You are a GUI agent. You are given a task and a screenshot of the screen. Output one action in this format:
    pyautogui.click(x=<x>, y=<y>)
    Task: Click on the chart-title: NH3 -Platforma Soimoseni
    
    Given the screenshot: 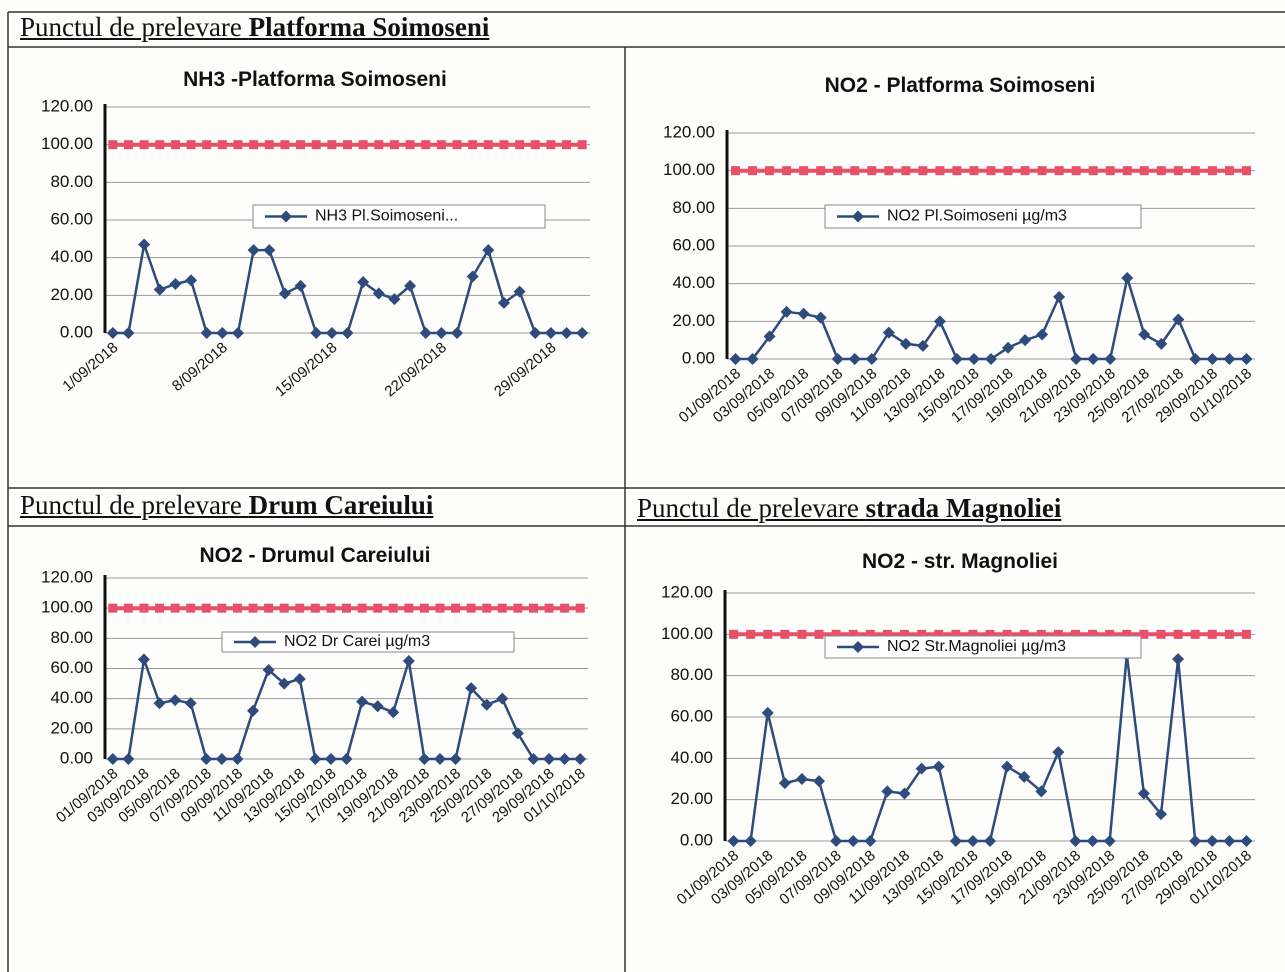 What is the action you would take?
    pyautogui.click(x=315, y=79)
    